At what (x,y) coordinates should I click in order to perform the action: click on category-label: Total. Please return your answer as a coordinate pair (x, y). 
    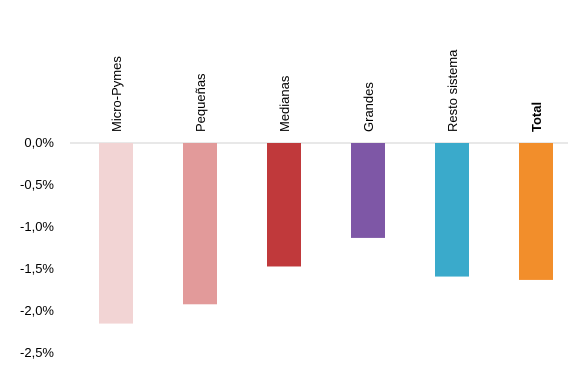
    Looking at the image, I should click on (536, 117).